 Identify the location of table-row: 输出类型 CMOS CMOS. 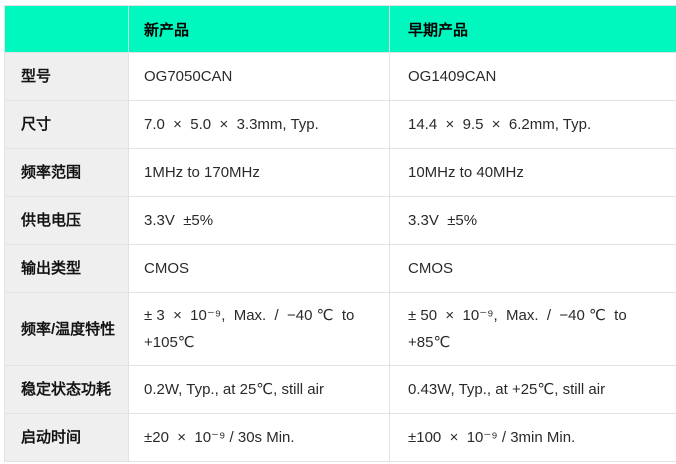
(340, 268).